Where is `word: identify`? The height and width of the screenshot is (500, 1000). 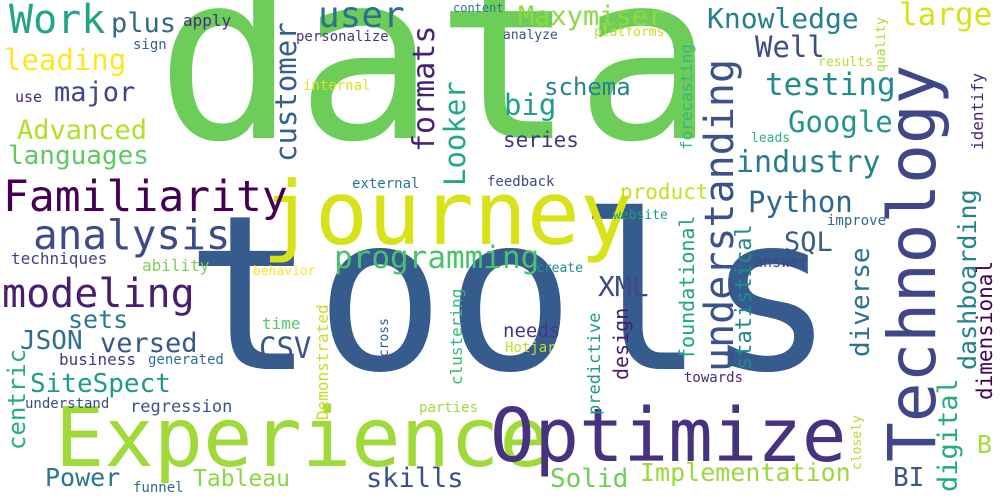
word: identify is located at coordinates (977, 111).